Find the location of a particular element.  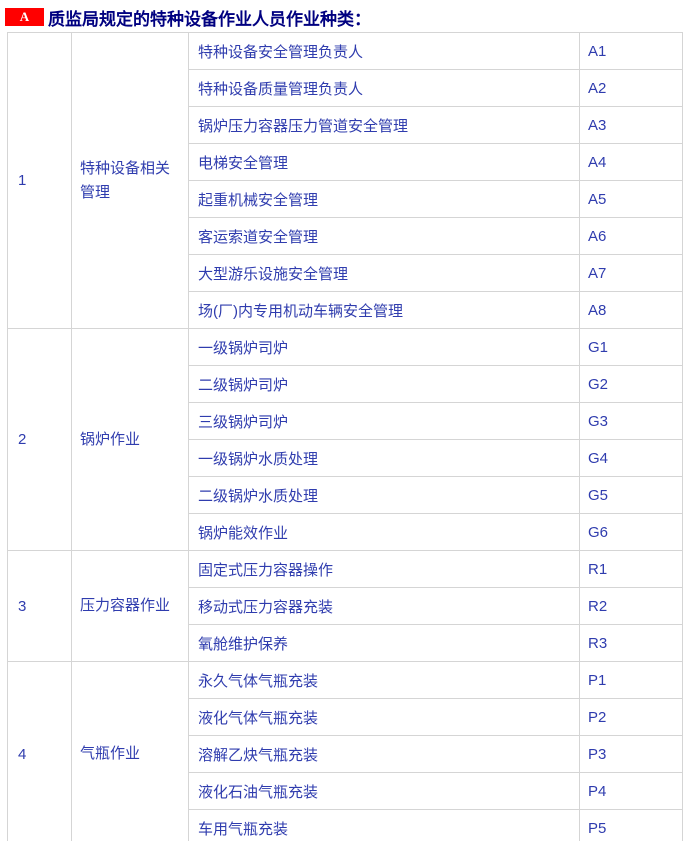

job-code-cell: P5 is located at coordinates (631, 825).